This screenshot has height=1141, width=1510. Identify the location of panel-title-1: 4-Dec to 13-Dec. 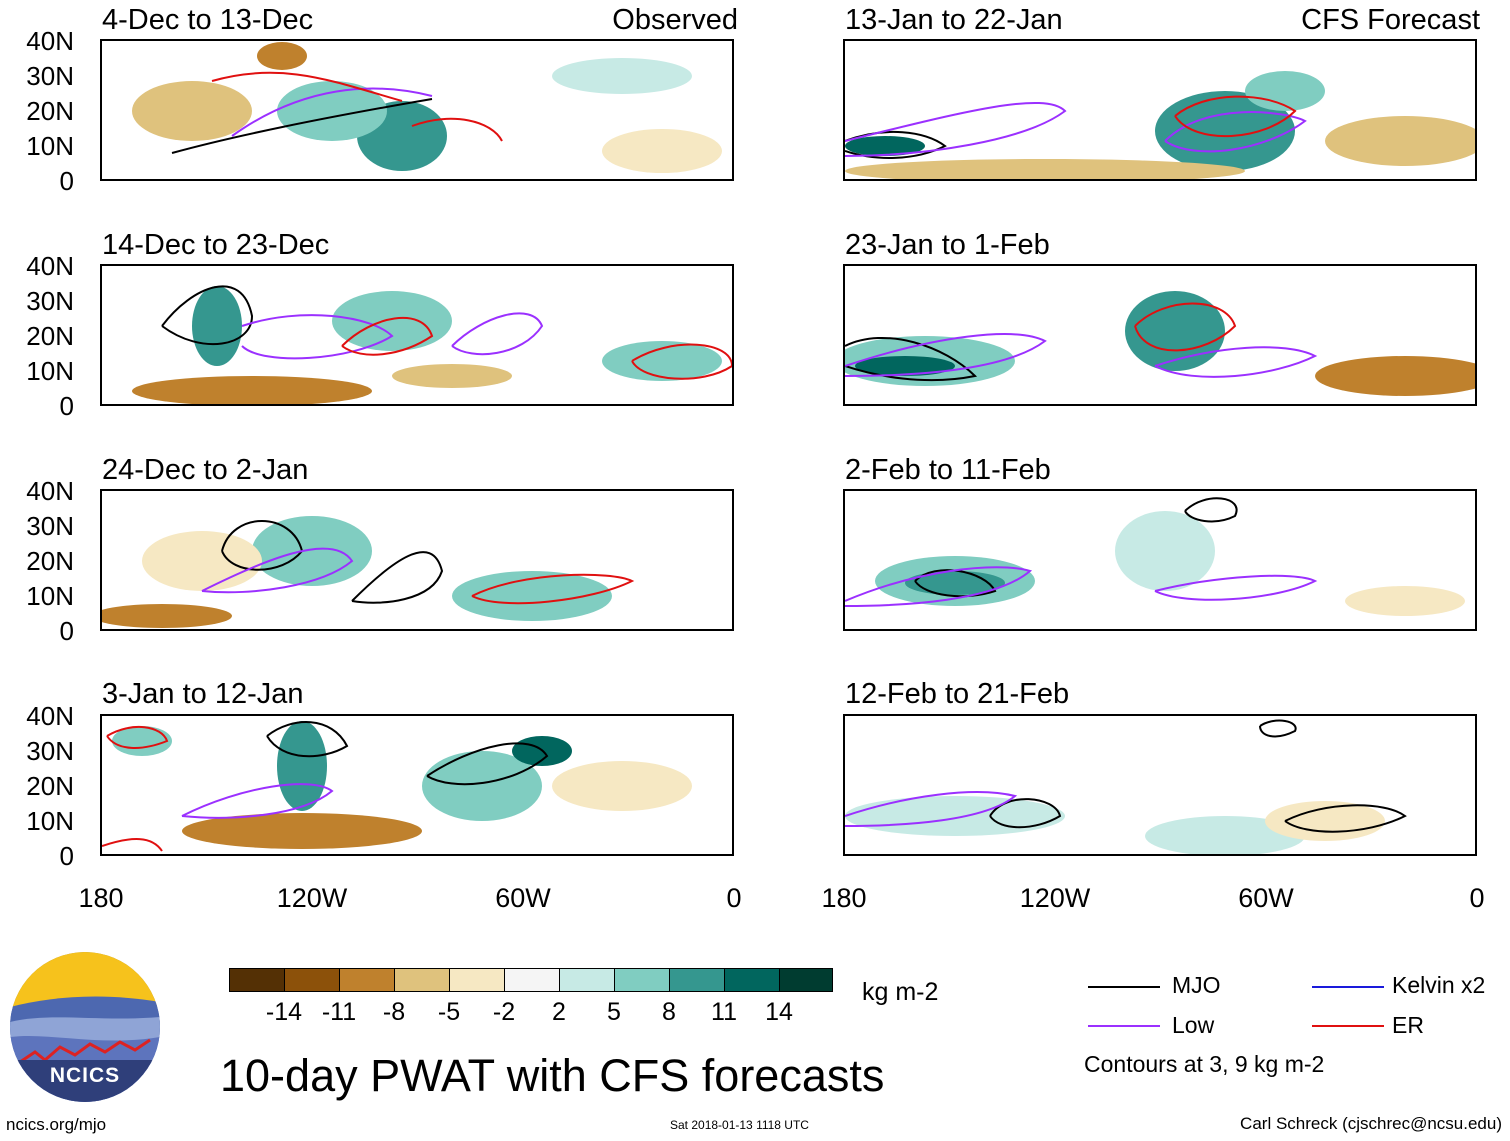
(208, 20).